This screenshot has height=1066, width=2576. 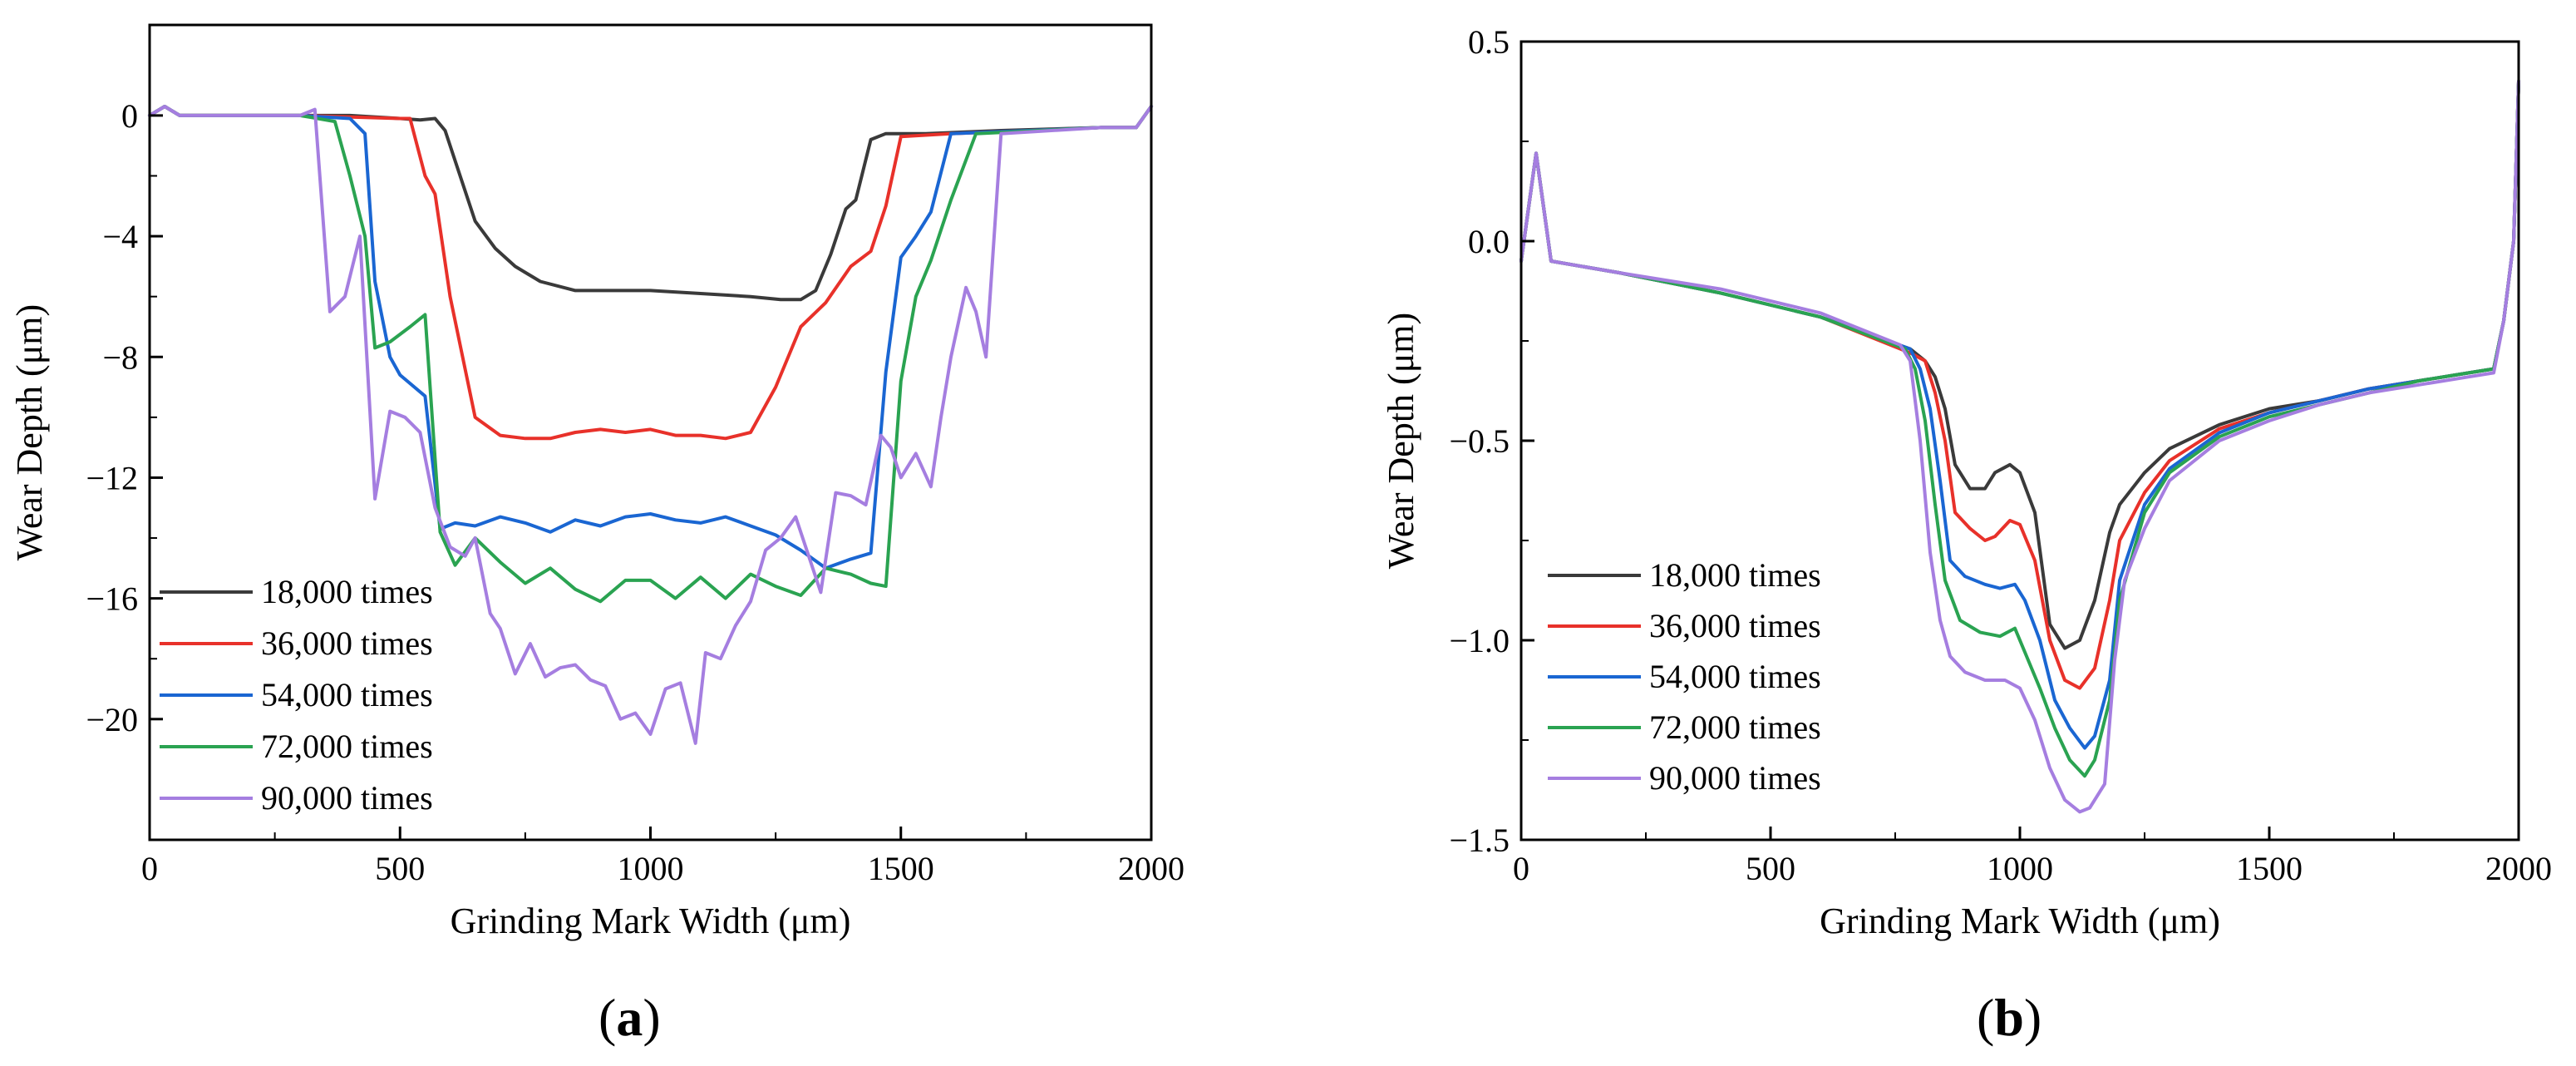 What do you see at coordinates (901, 868) in the screenshot?
I see `panel-a-x-tick-label: 1500` at bounding box center [901, 868].